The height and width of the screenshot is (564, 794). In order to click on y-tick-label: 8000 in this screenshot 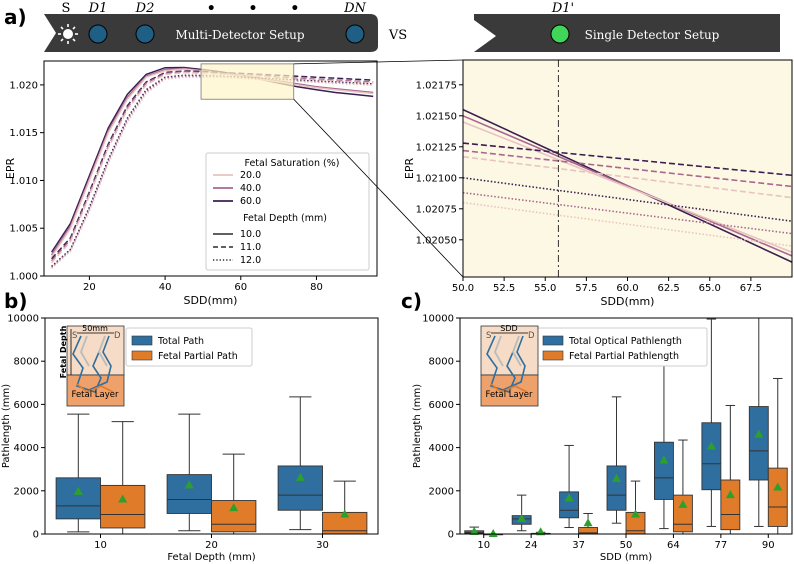, I will do `click(441, 362)`.